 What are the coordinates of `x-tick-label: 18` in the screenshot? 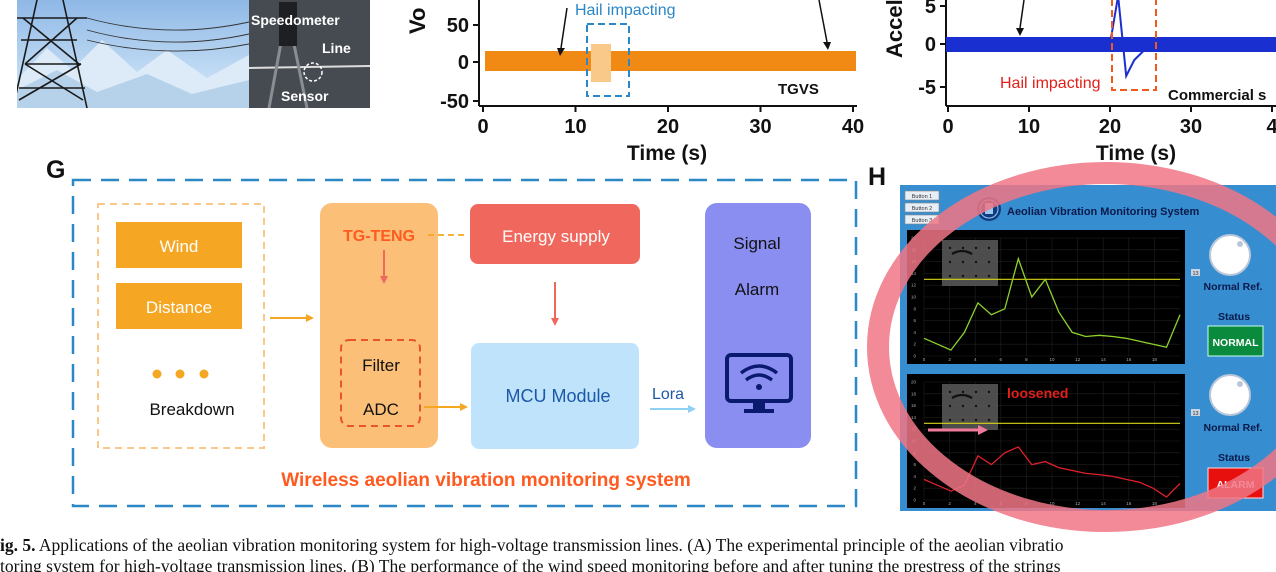 It's located at (1155, 503).